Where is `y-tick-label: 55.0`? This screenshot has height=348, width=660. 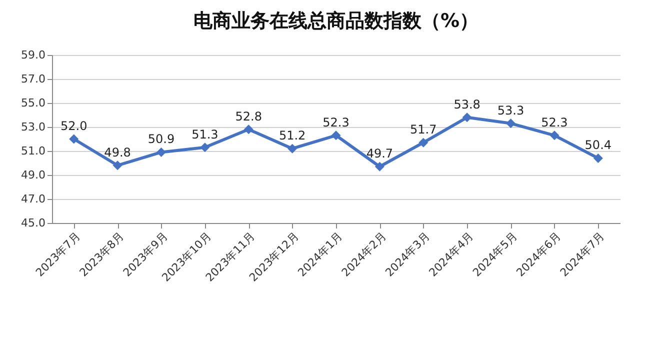
y-tick-label: 55.0 is located at coordinates (33, 103).